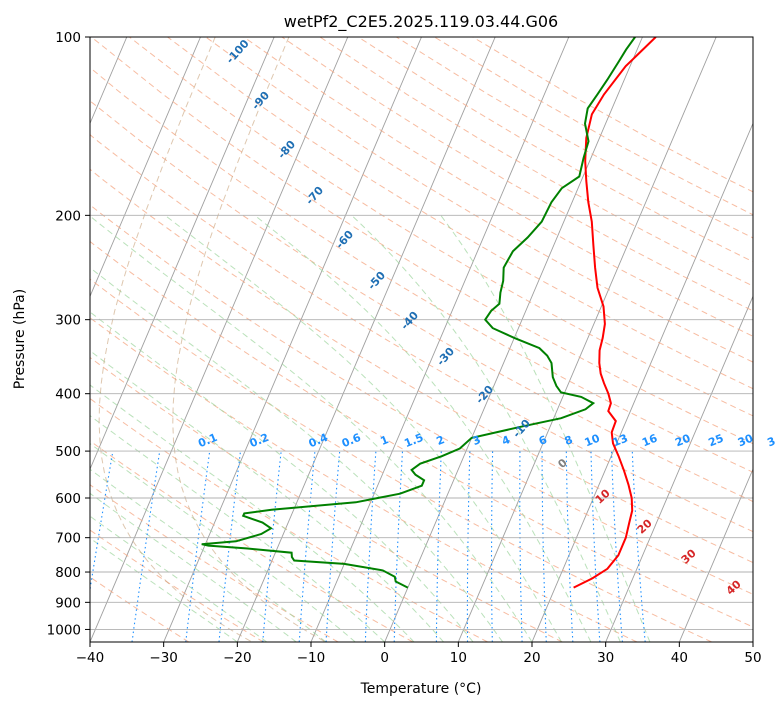 Image resolution: width=775 pixels, height=708 pixels. What do you see at coordinates (441, 440) in the screenshot?
I see `mixing-ratio-label: 2` at bounding box center [441, 440].